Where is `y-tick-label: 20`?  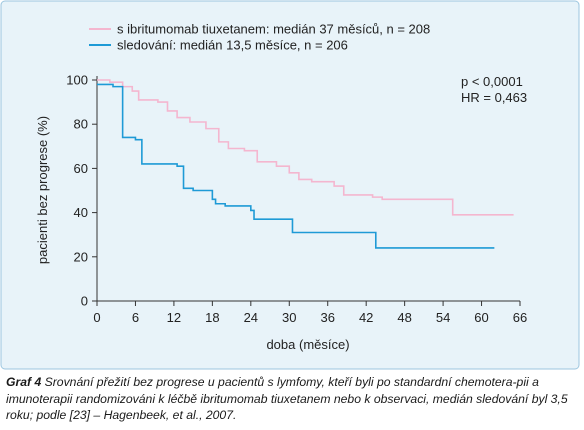 y-tick-label: 20 is located at coordinates (81, 256).